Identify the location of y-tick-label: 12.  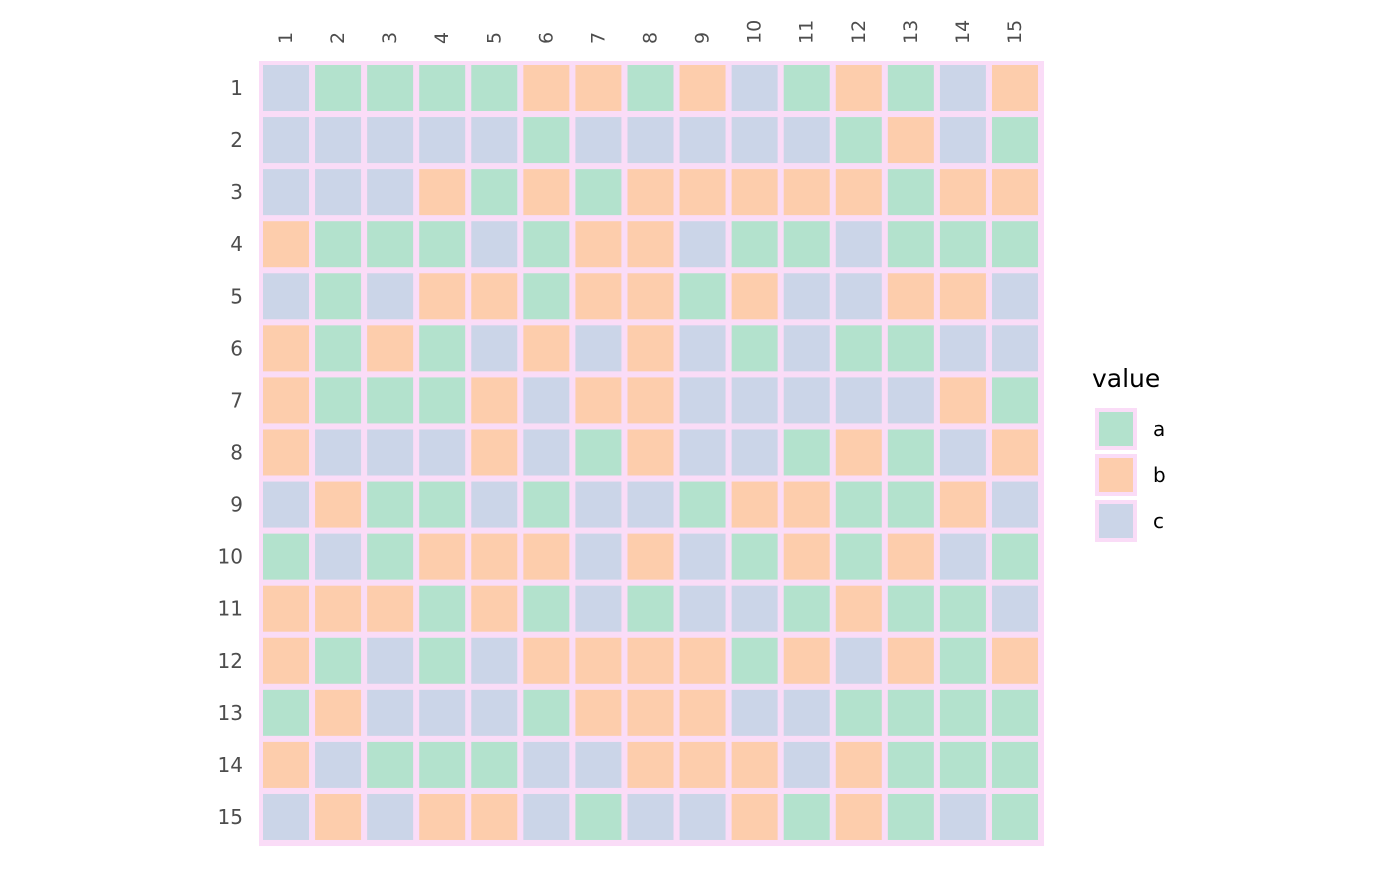
(230, 661).